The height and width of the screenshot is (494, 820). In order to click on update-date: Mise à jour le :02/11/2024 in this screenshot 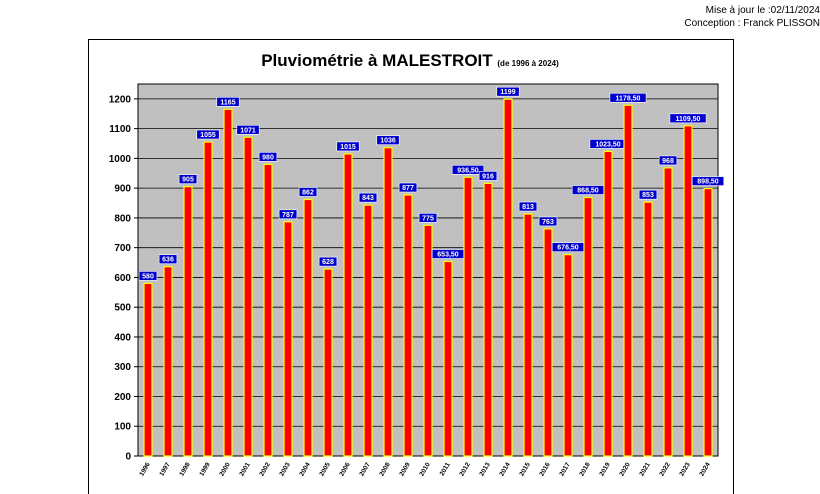, I will do `click(762, 10)`.